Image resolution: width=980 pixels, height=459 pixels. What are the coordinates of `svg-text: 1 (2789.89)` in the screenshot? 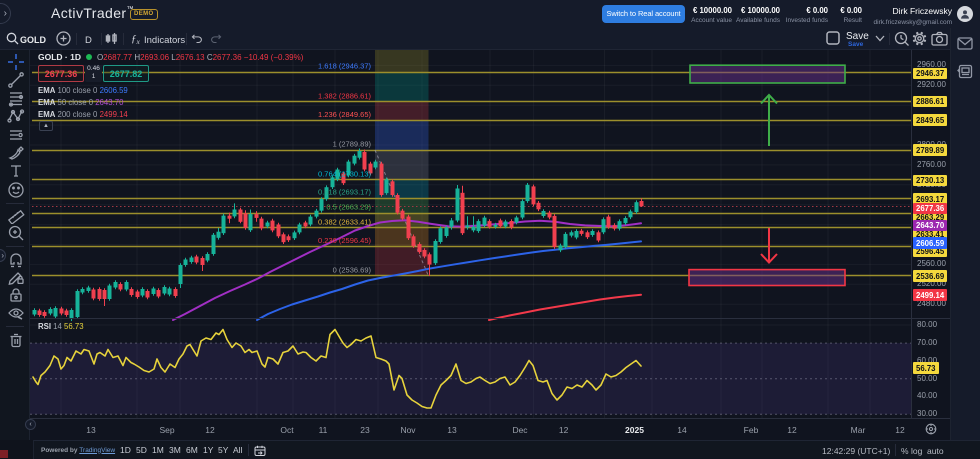 It's located at (352, 144).